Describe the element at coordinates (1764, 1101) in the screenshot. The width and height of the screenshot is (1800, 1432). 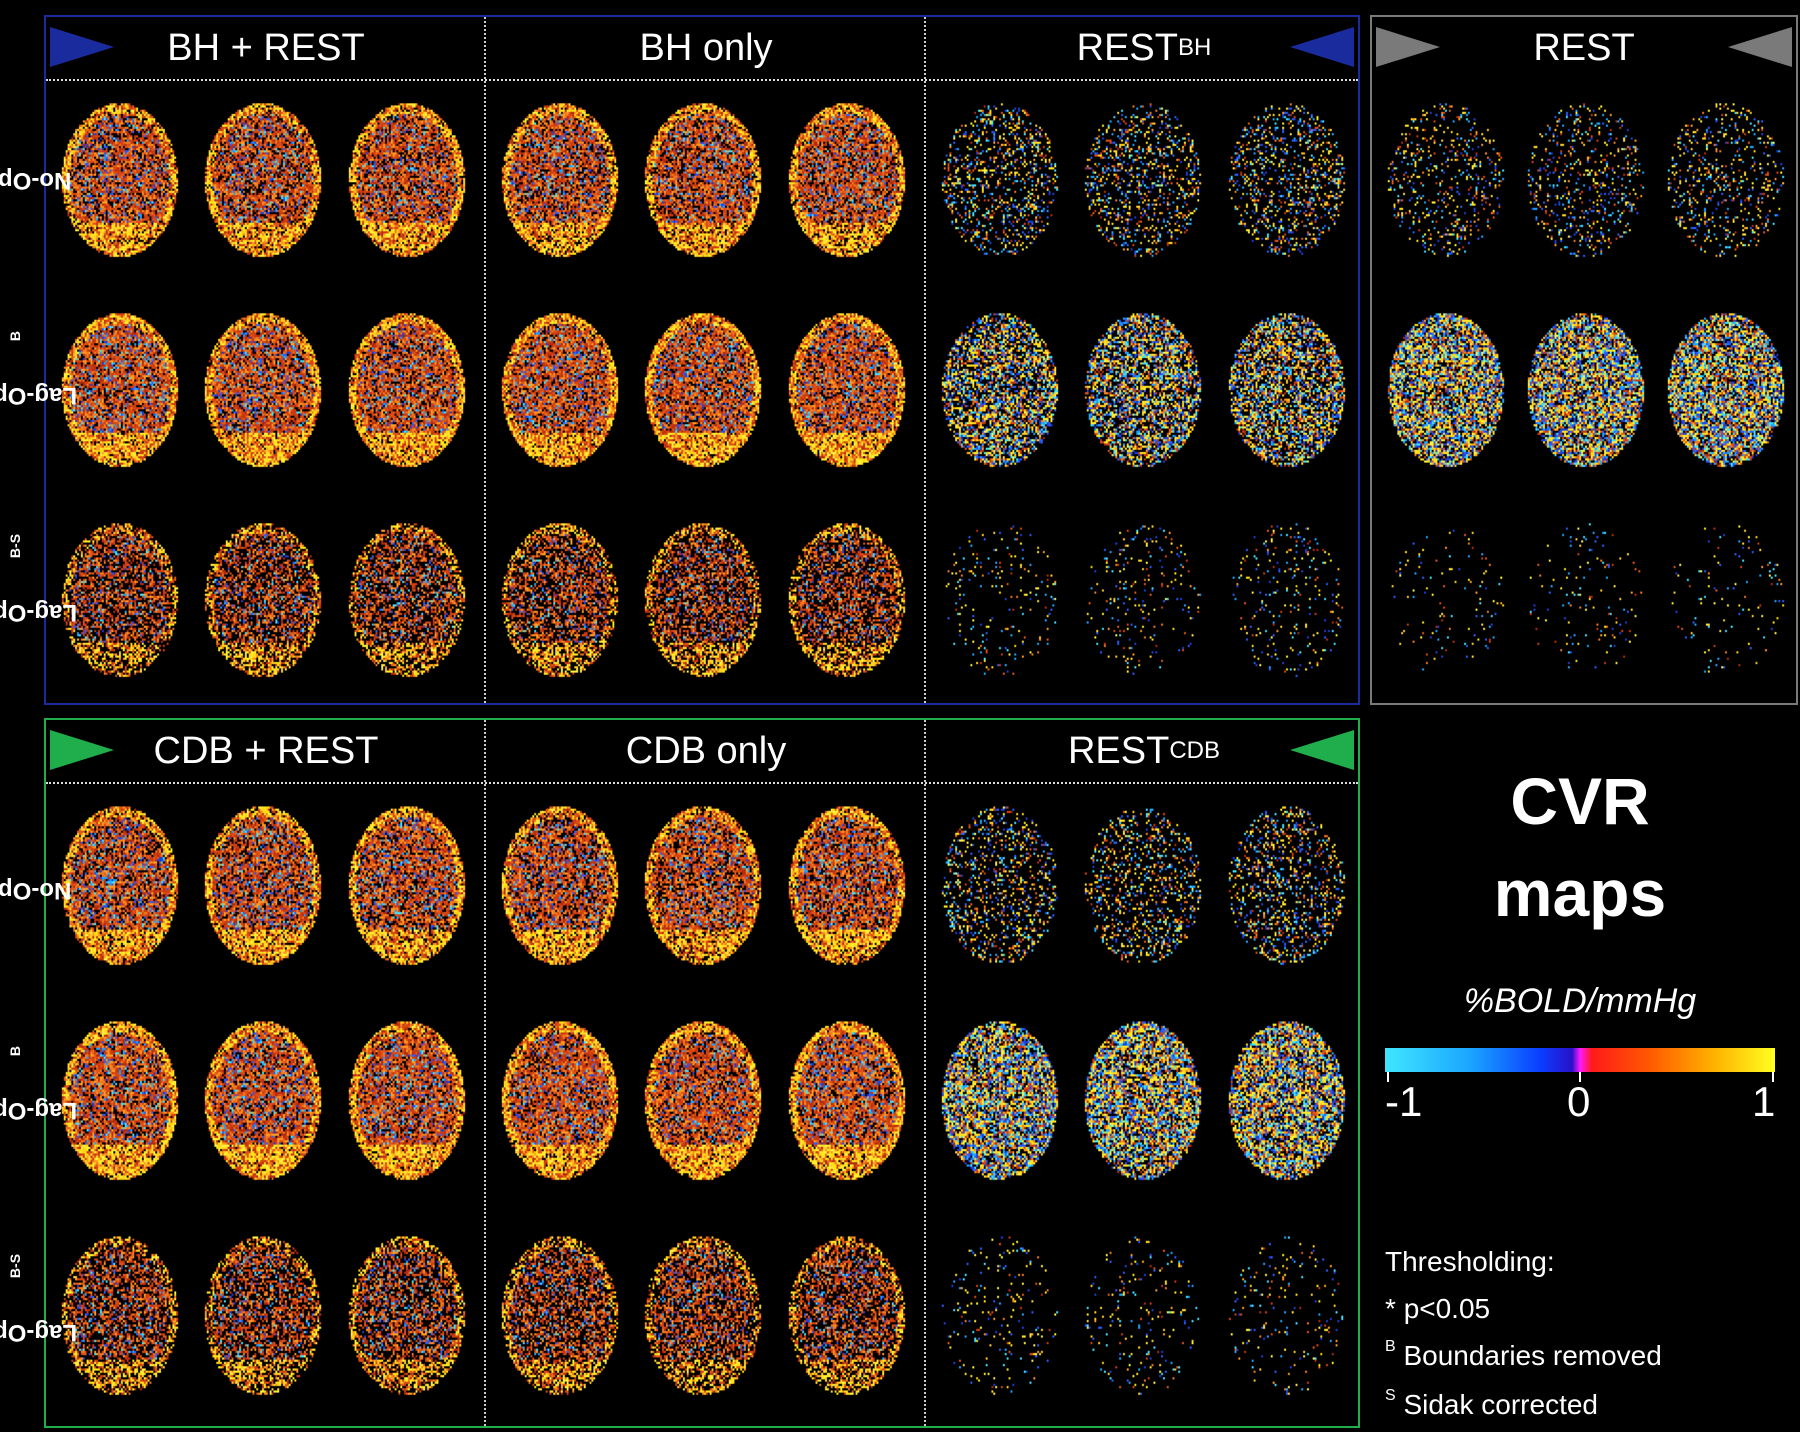
I see `colorbar-label-max: 1` at that location.